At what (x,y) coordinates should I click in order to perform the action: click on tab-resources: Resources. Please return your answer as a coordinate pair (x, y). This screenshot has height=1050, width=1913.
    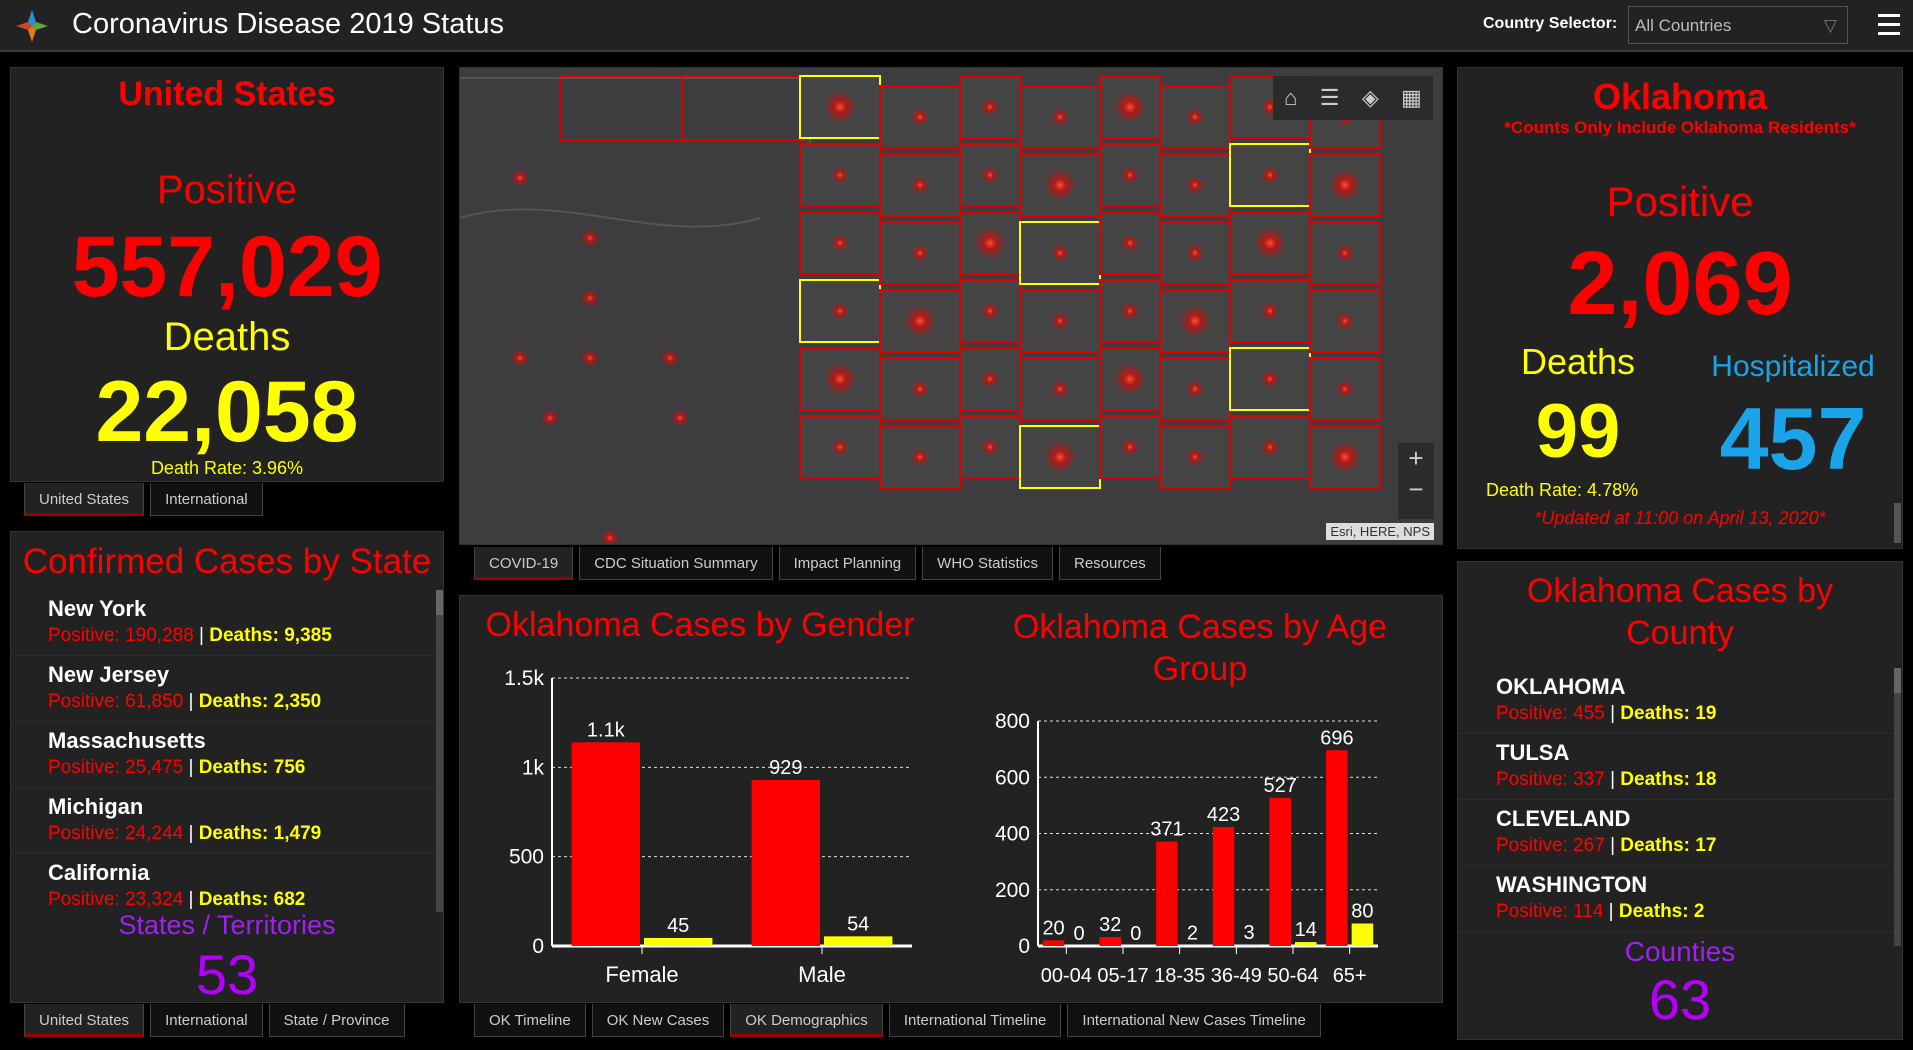
    Looking at the image, I should click on (1110, 563).